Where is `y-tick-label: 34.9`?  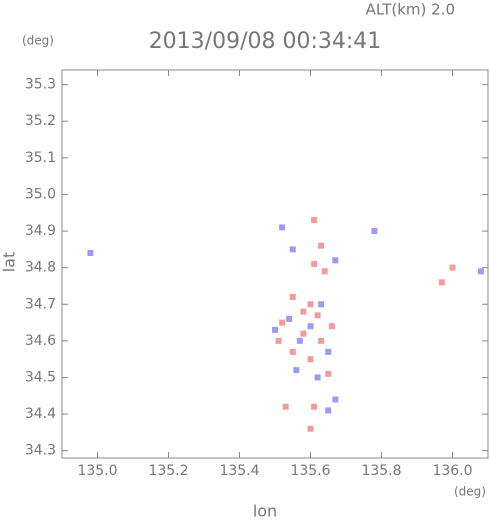 y-tick-label: 34.9 is located at coordinates (40, 231).